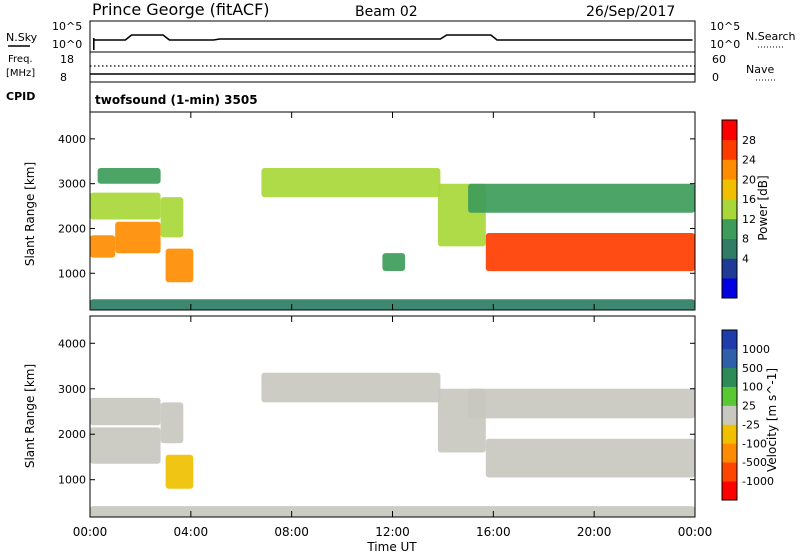 The height and width of the screenshot is (554, 800). What do you see at coordinates (745, 239) in the screenshot?
I see `power-colorbar-tick: 8` at bounding box center [745, 239].